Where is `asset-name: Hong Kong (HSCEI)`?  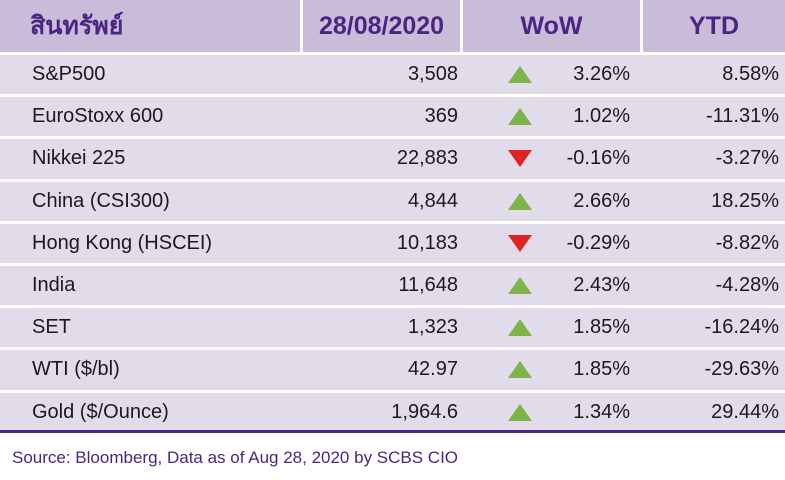
asset-name: Hong Kong (HSCEI) is located at coordinates (122, 242).